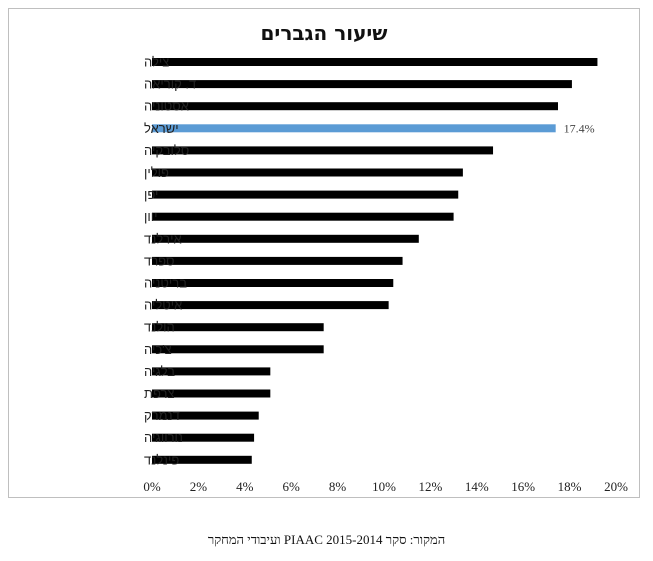 The width and height of the screenshot is (653, 561). What do you see at coordinates (570, 486) in the screenshot?
I see `x-tick-label-9: 18%` at bounding box center [570, 486].